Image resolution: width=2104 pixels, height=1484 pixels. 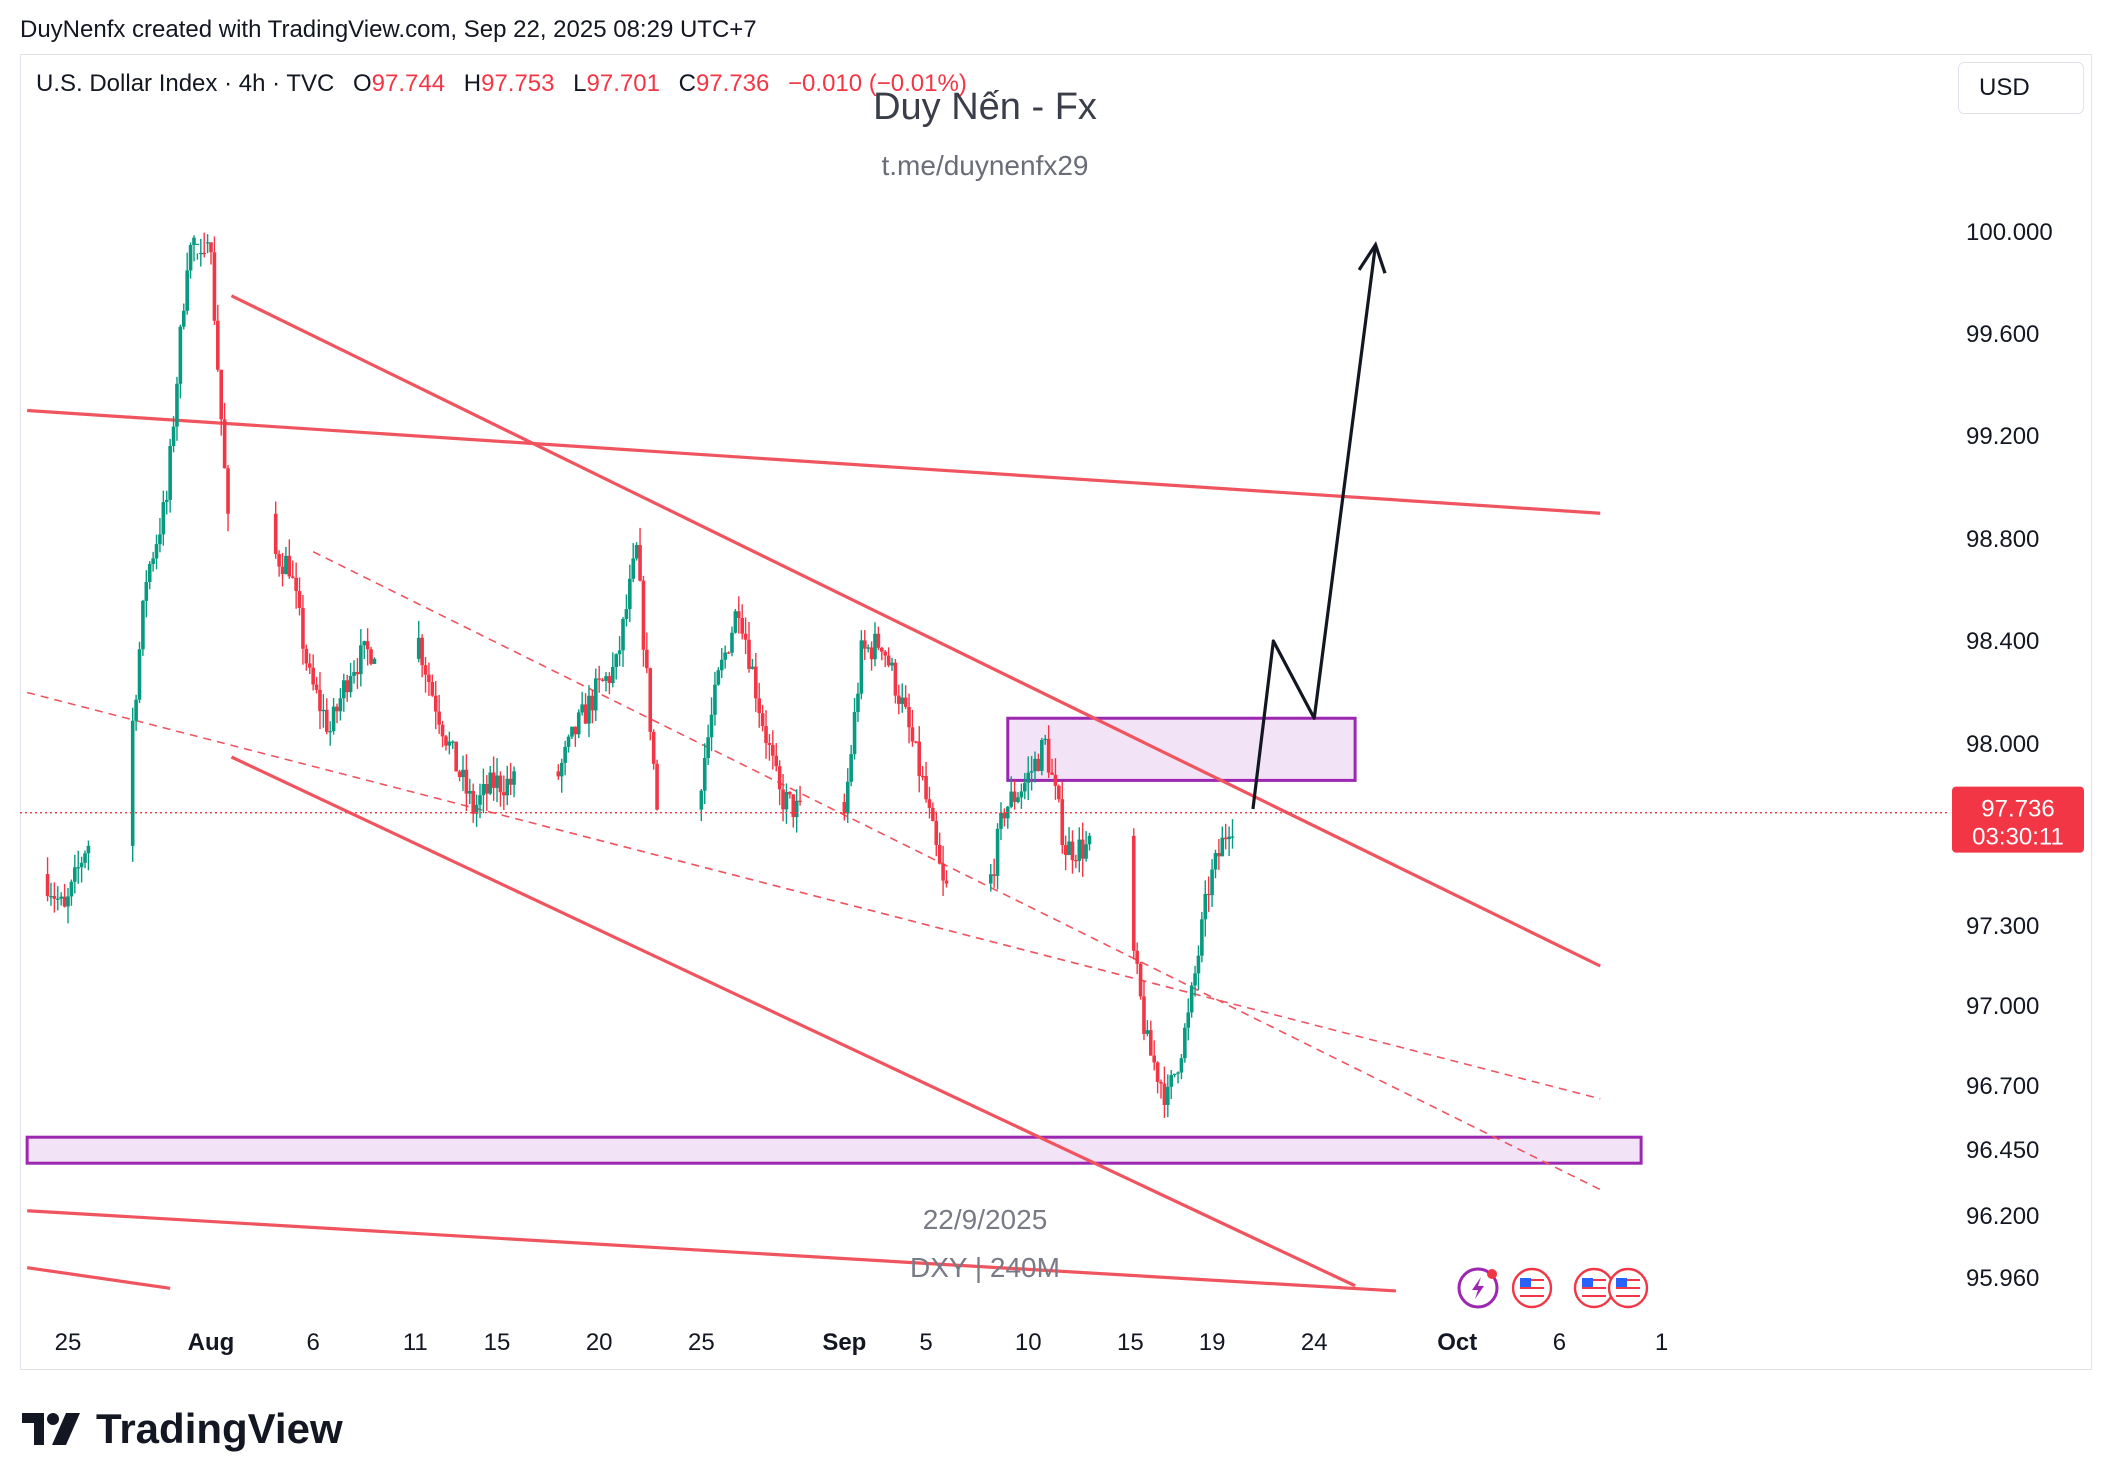 What do you see at coordinates (1478, 1288) in the screenshot?
I see `flash-icon` at bounding box center [1478, 1288].